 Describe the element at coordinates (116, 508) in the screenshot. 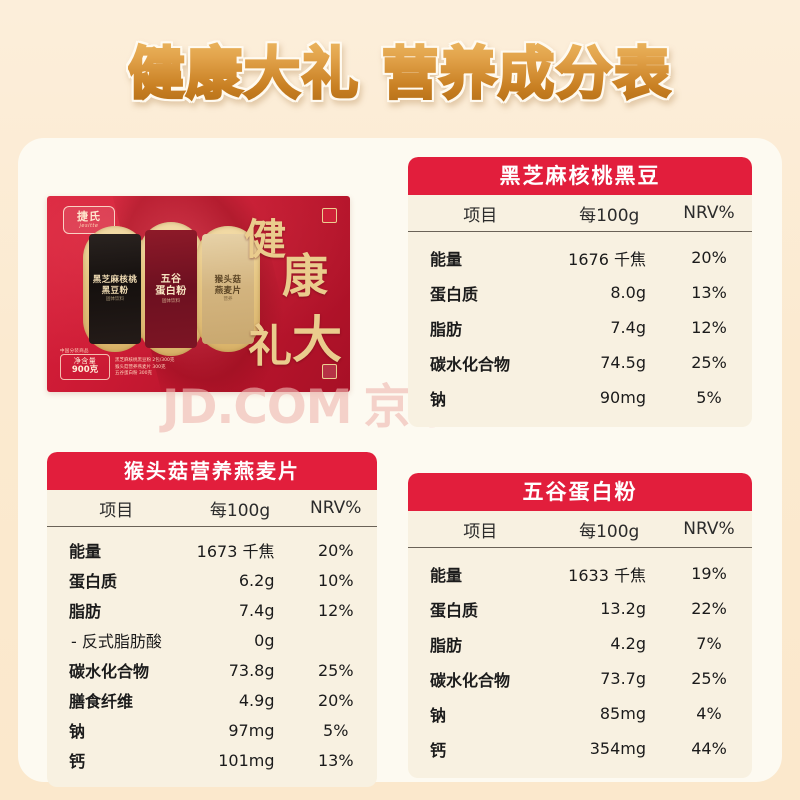

I see `col-header-item-1: 项目` at that location.